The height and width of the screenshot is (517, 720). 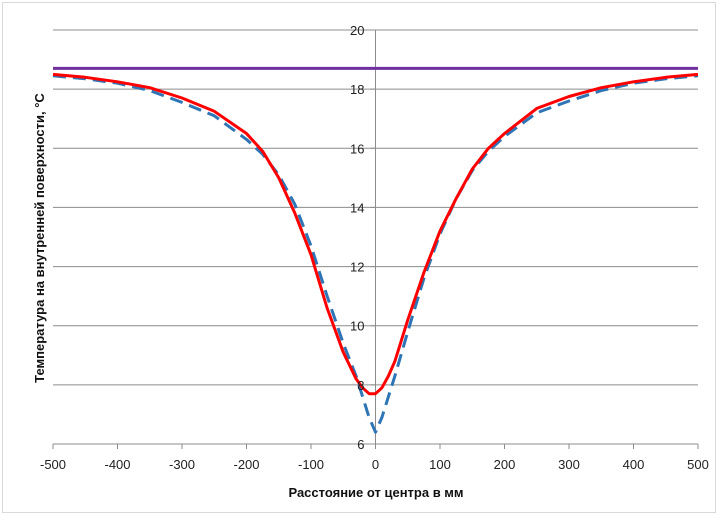 What do you see at coordinates (357, 207) in the screenshot?
I see `y-tick-label-4: 14` at bounding box center [357, 207].